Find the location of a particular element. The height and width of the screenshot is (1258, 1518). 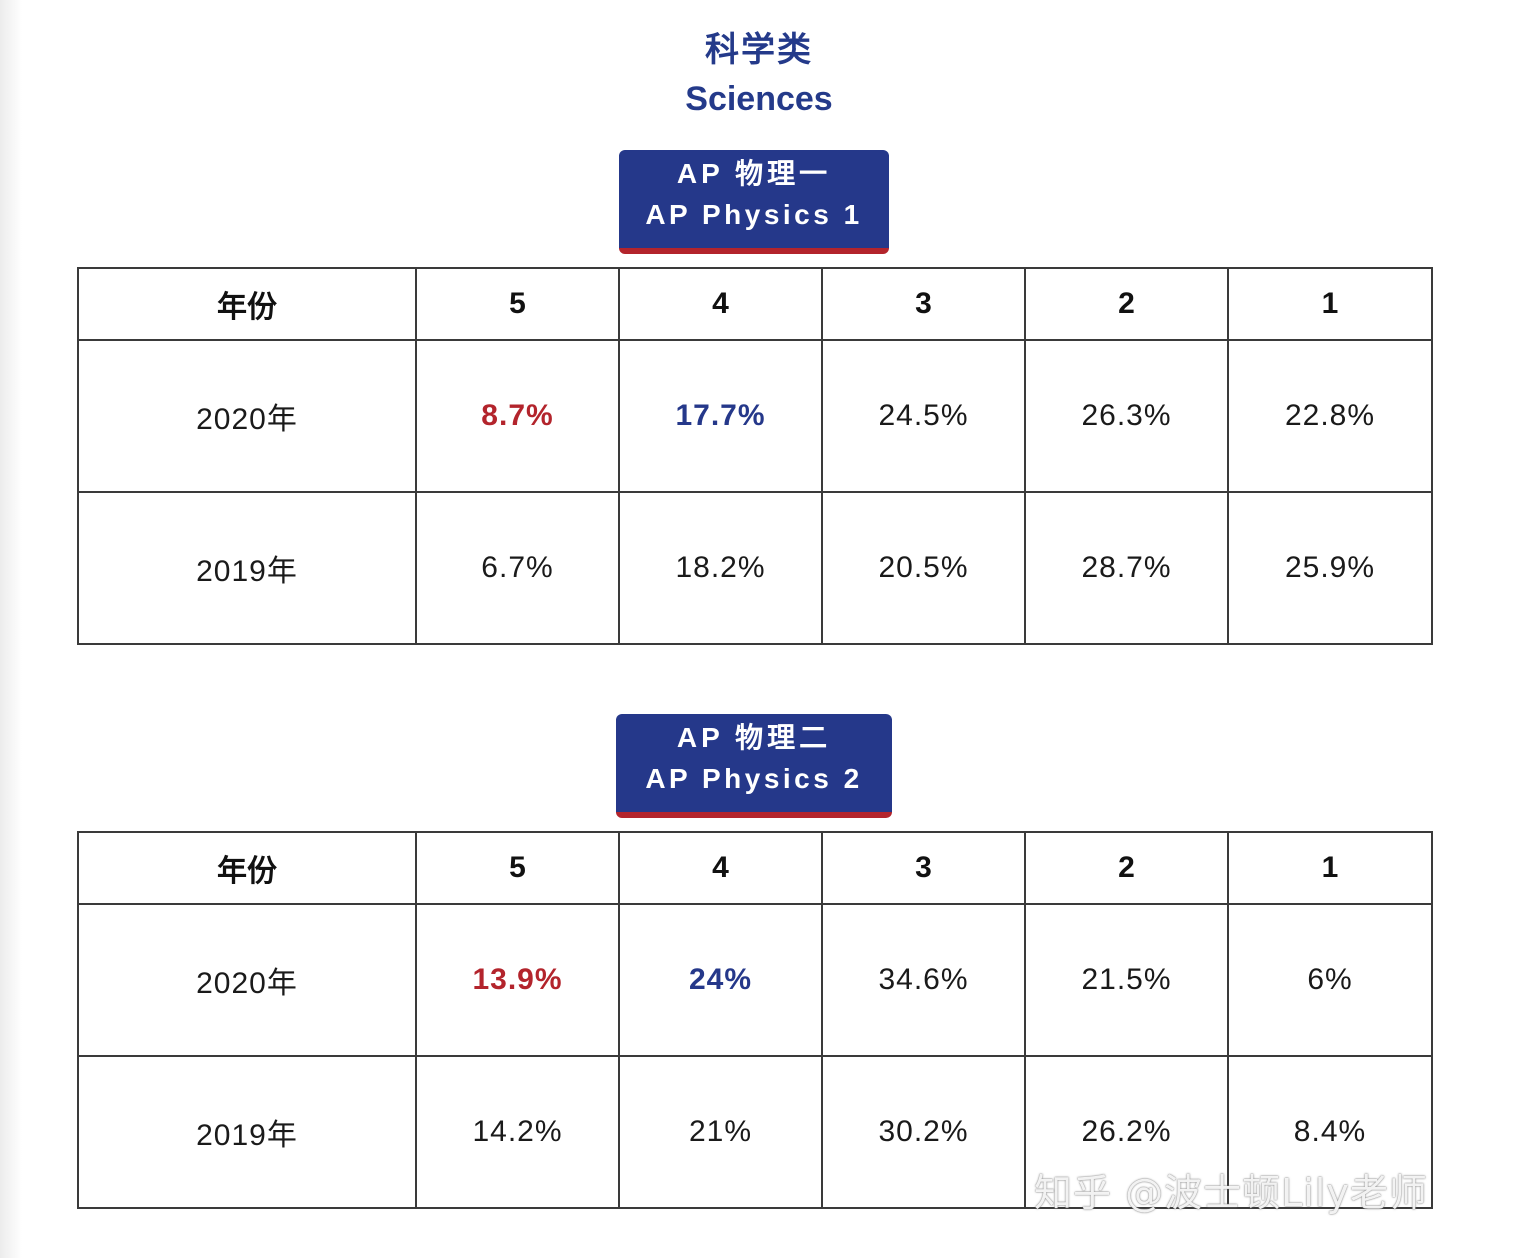

table-row: 2019年 14.2% 21% 30.2% 26.2% 8.4% is located at coordinates (755, 1132).